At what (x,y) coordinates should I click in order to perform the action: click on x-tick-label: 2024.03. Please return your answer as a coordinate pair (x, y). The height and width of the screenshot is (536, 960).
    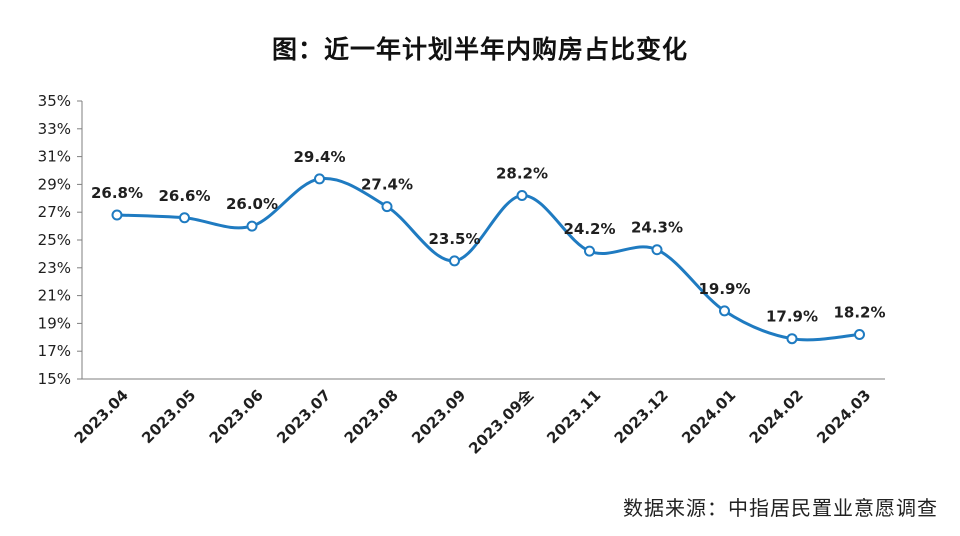
    Looking at the image, I should click on (843, 416).